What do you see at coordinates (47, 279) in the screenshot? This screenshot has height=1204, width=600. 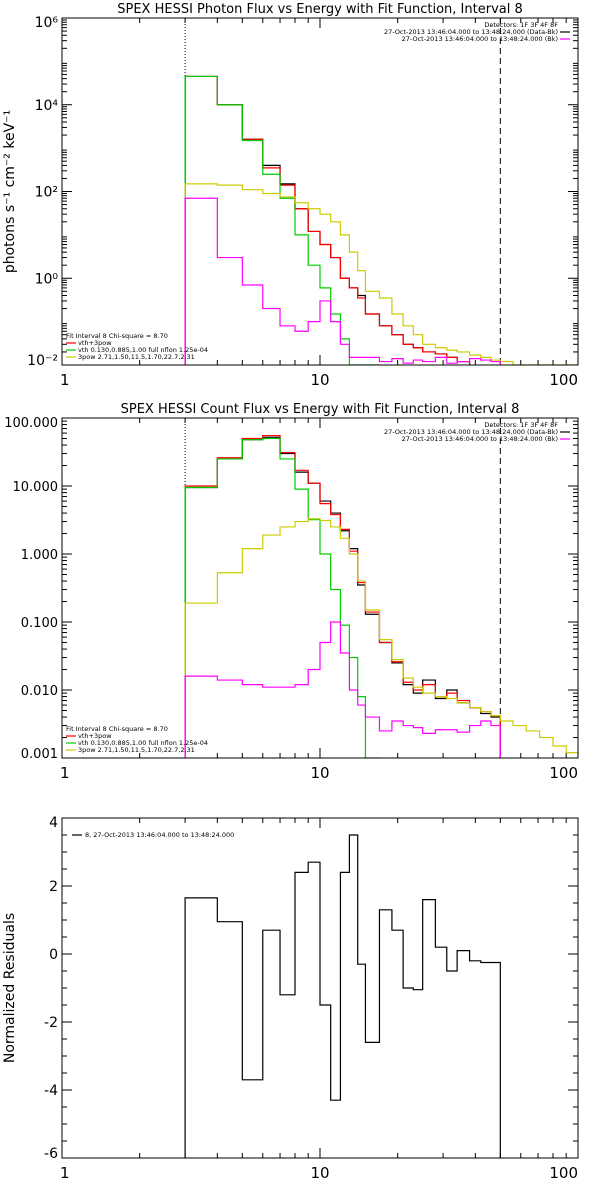 I see `y-tick-label: 10⁰` at bounding box center [47, 279].